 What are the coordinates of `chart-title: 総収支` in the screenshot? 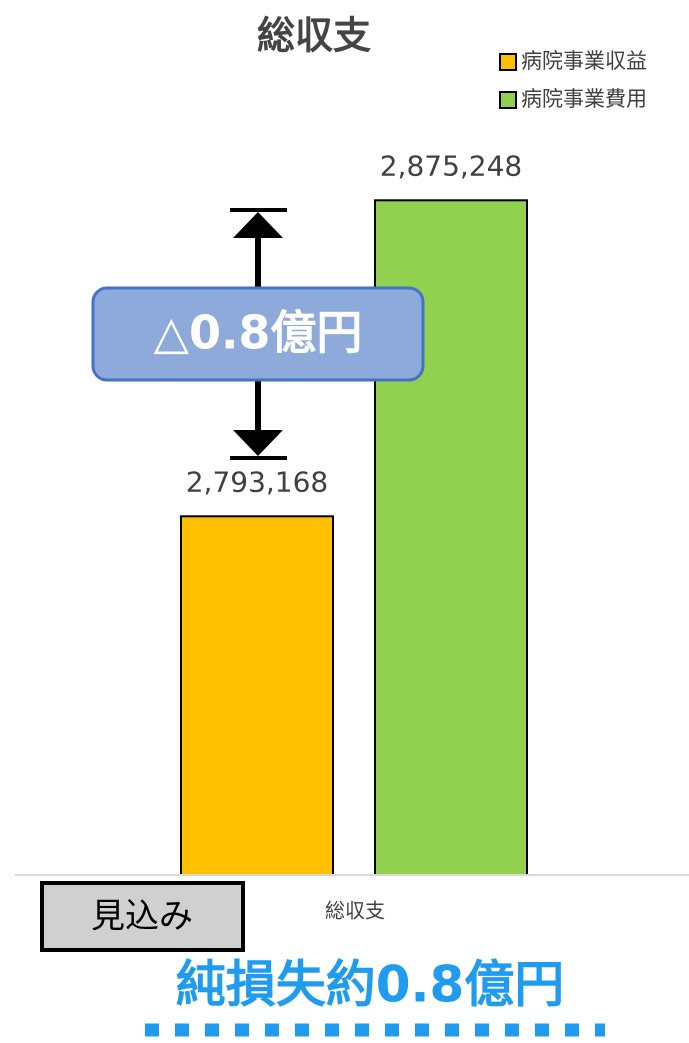 It's located at (314, 36).